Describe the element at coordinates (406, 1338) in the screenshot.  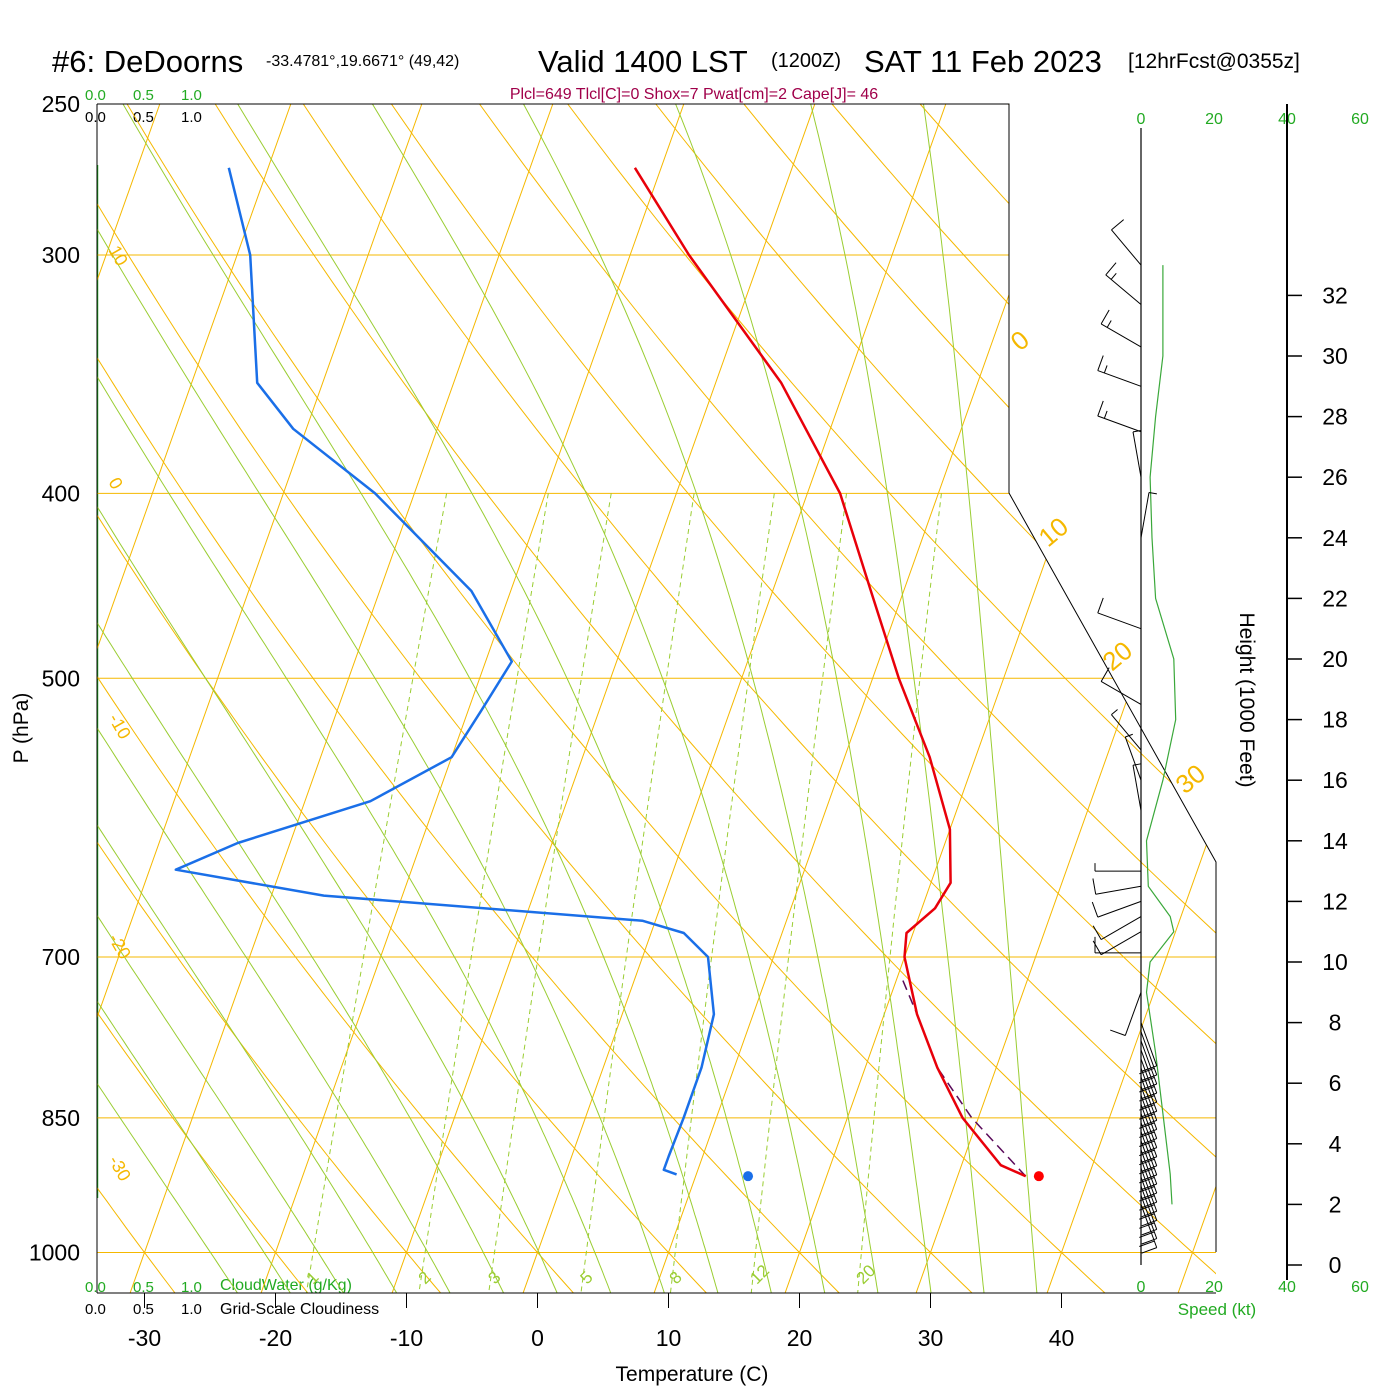
I see `temperature-tick-label: -10` at that location.